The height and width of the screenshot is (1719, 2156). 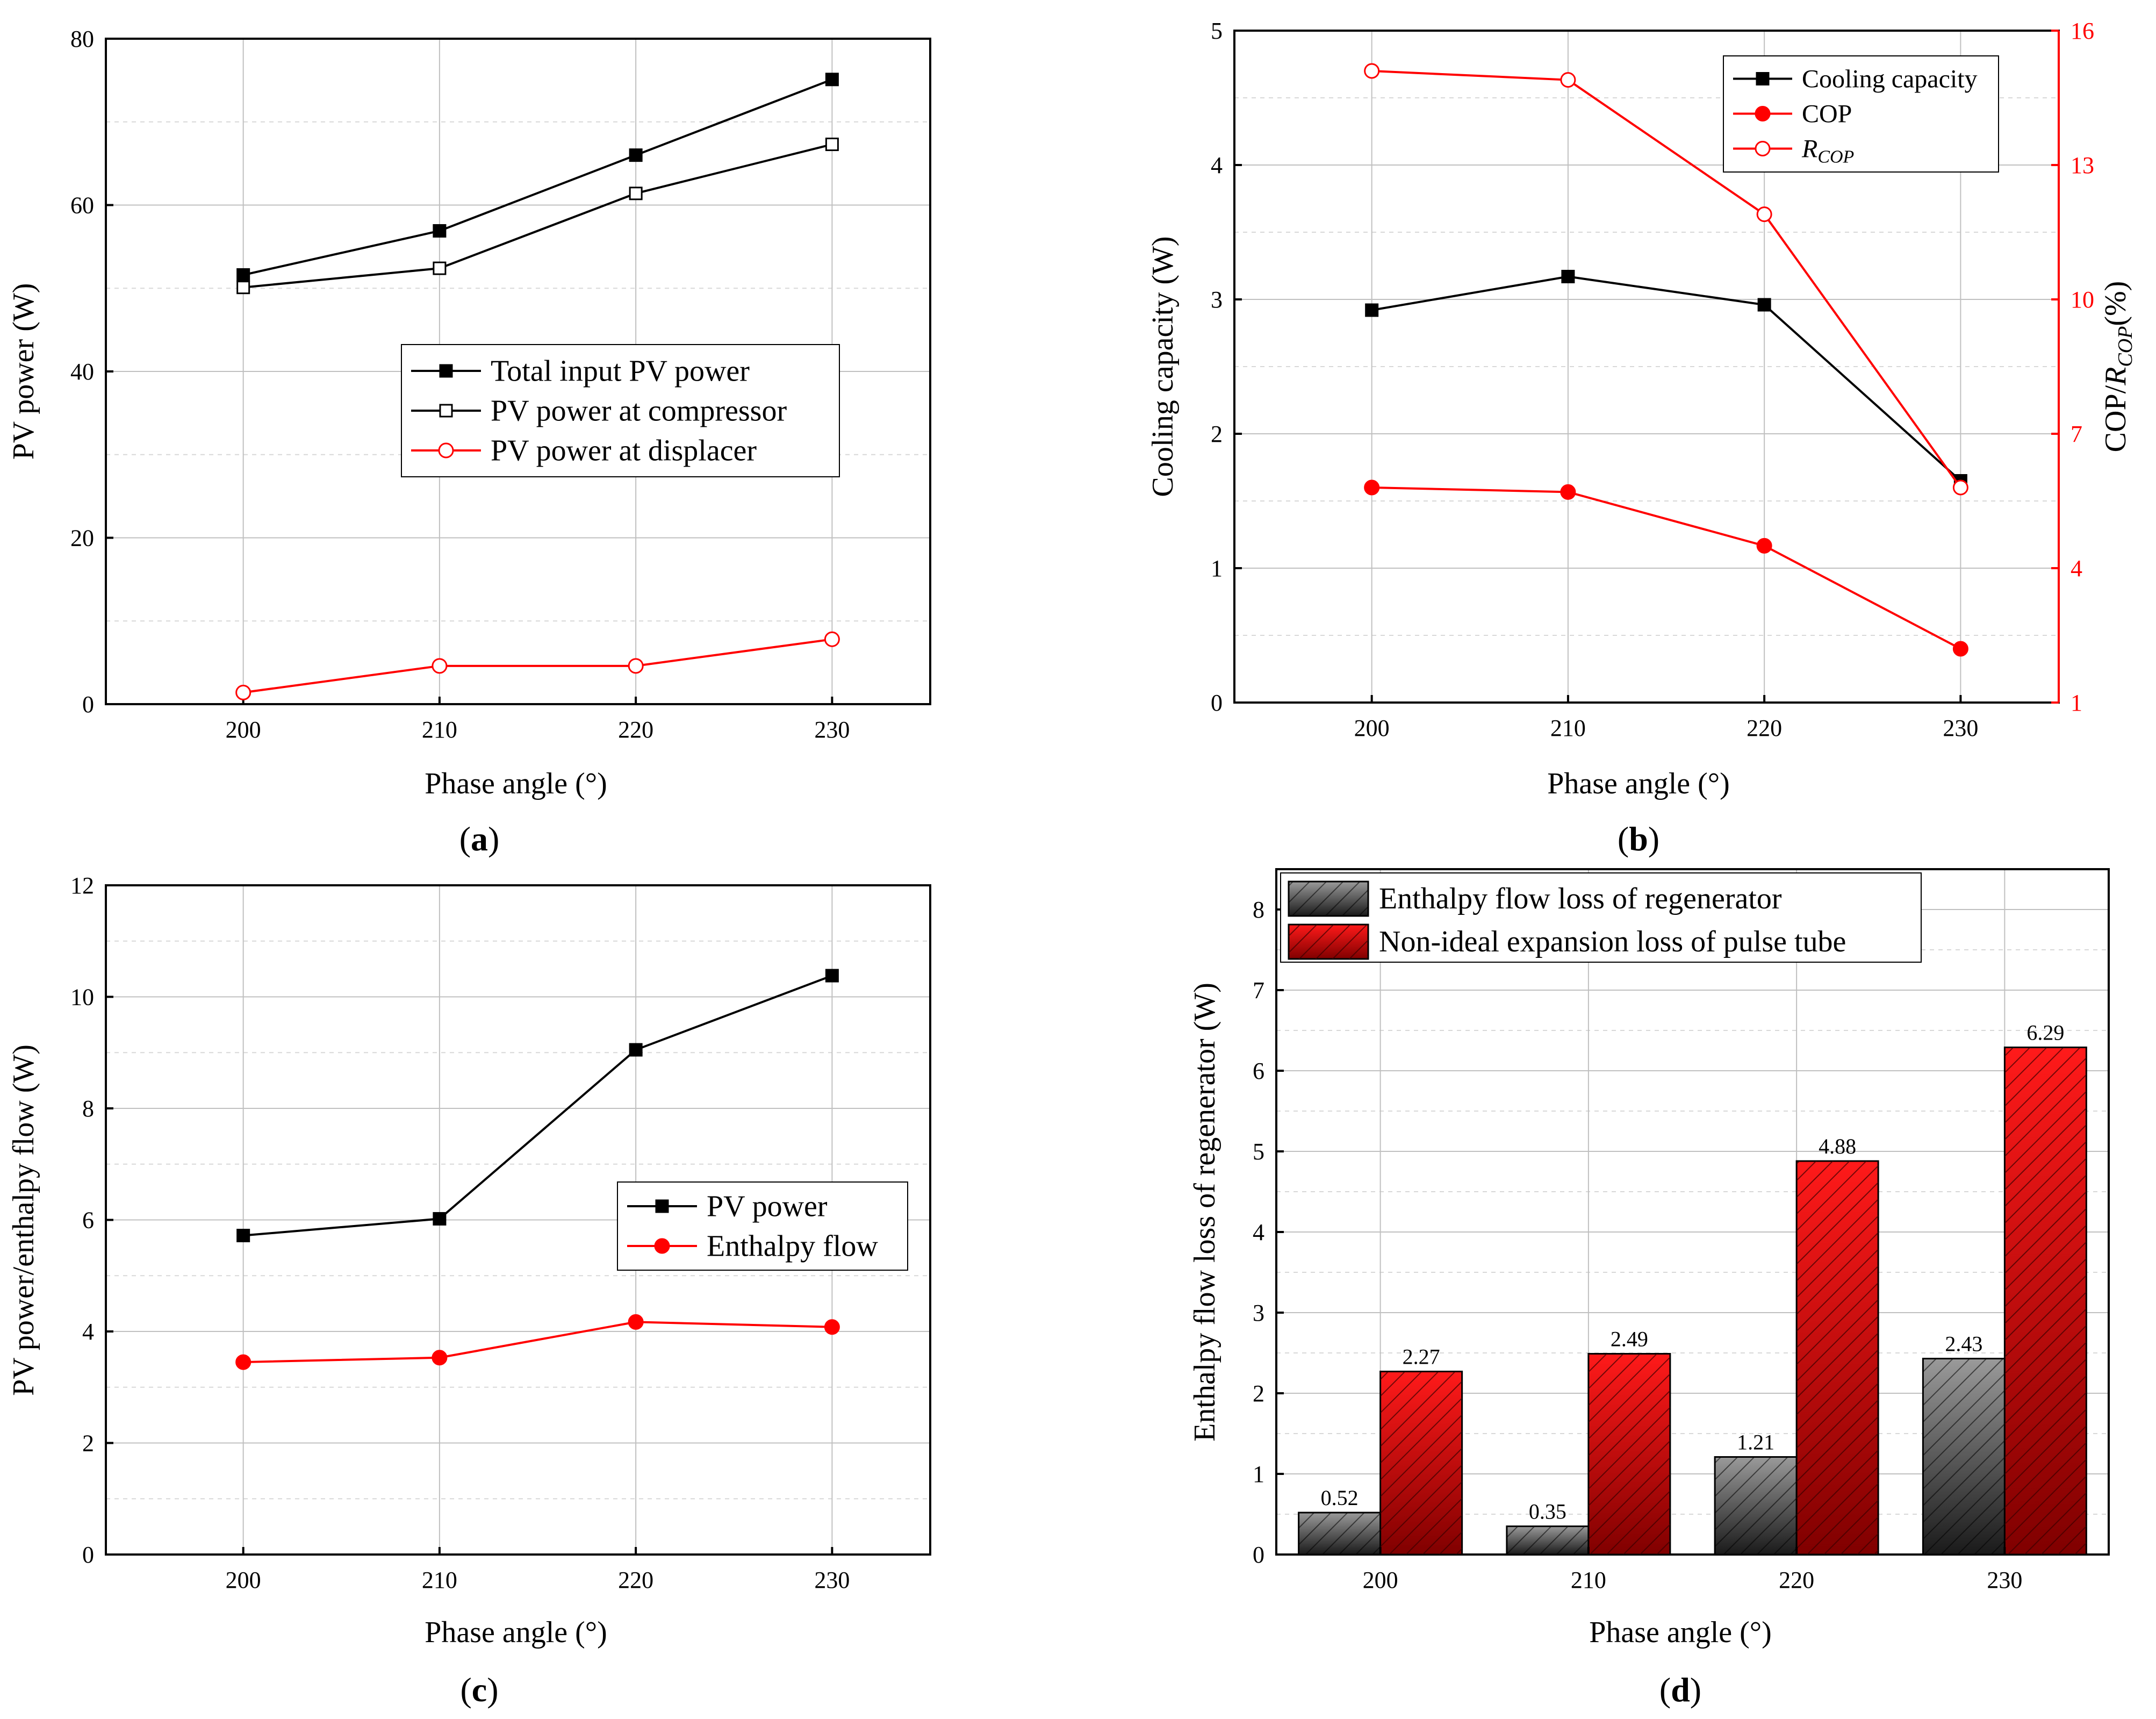 I want to click on y2-tick-label: 16, so click(x=2082, y=31).